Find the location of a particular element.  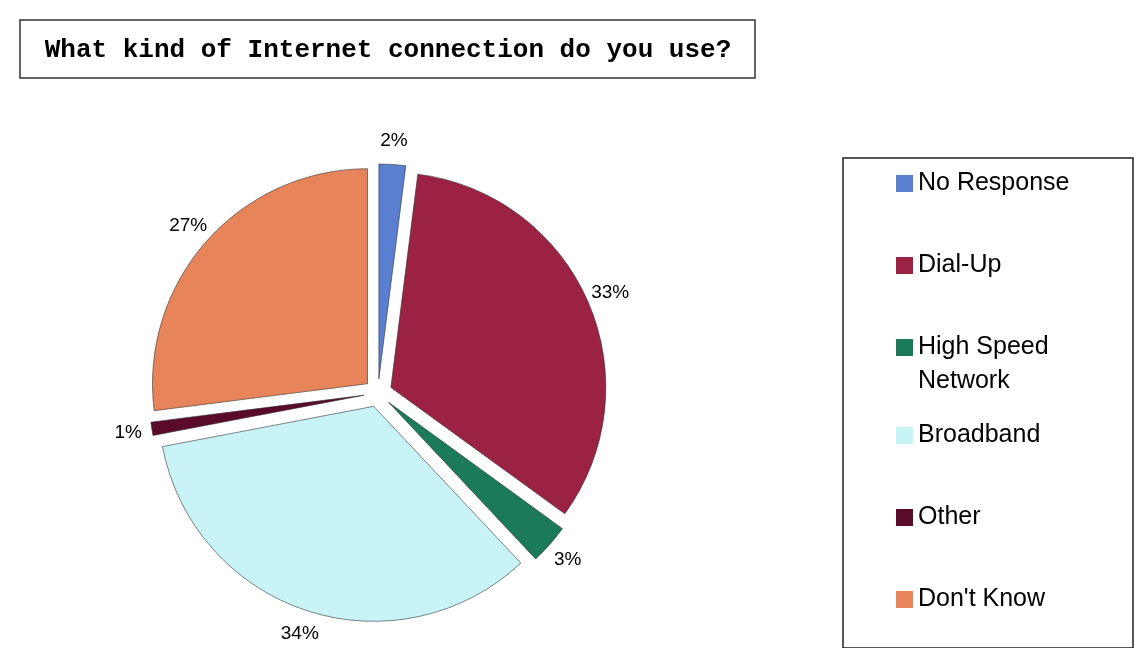

legend-label: No Response is located at coordinates (994, 180).